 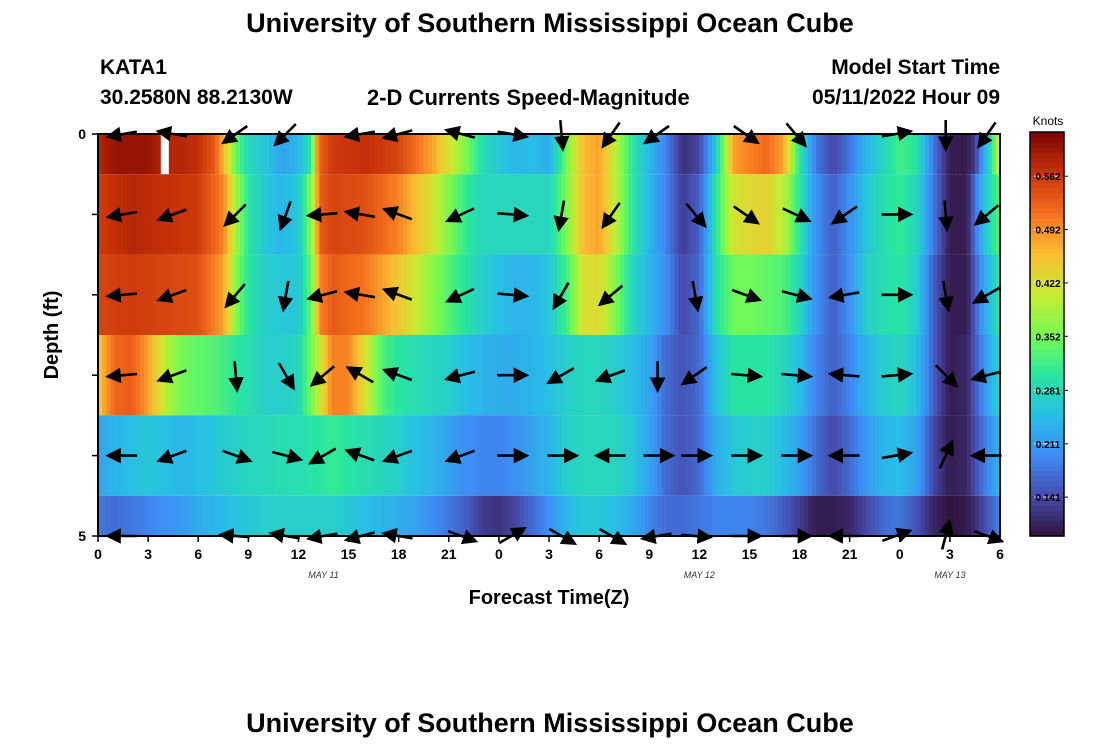 I want to click on colorbar-tick-label: 0.211, so click(x=1048, y=445).